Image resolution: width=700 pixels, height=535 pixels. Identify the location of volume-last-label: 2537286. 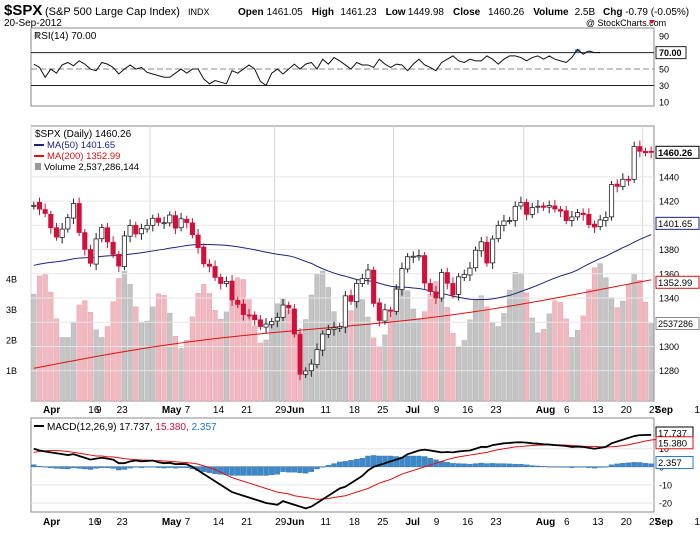
(675, 324).